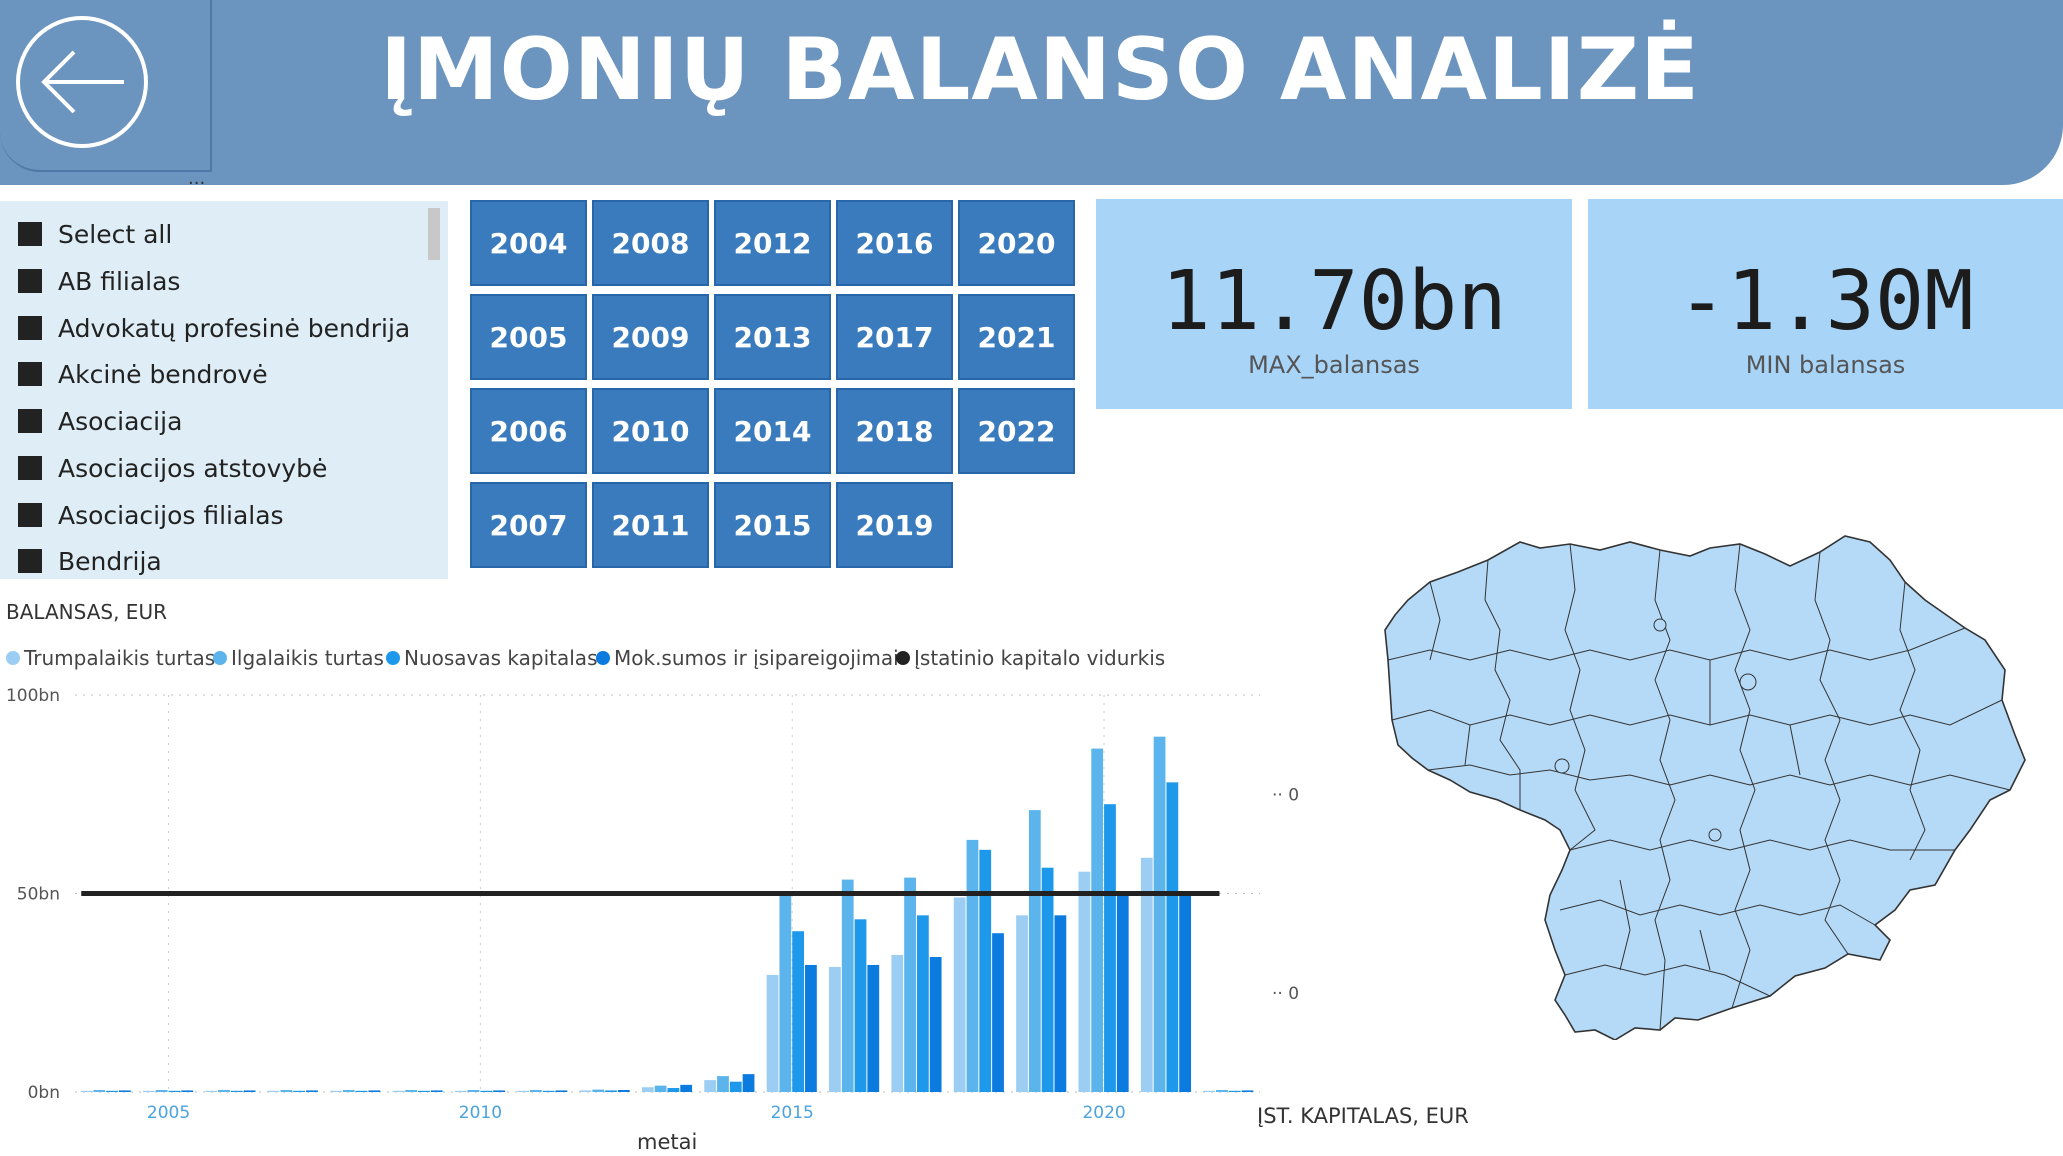 This screenshot has height=1156, width=2063. I want to click on slicer-item: Advokatų profesinė bendrija, so click(214, 328).